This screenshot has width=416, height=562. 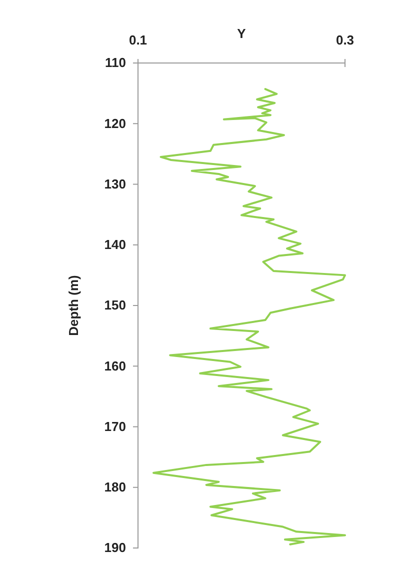 I want to click on y-tick-label: 110, so click(x=115, y=62).